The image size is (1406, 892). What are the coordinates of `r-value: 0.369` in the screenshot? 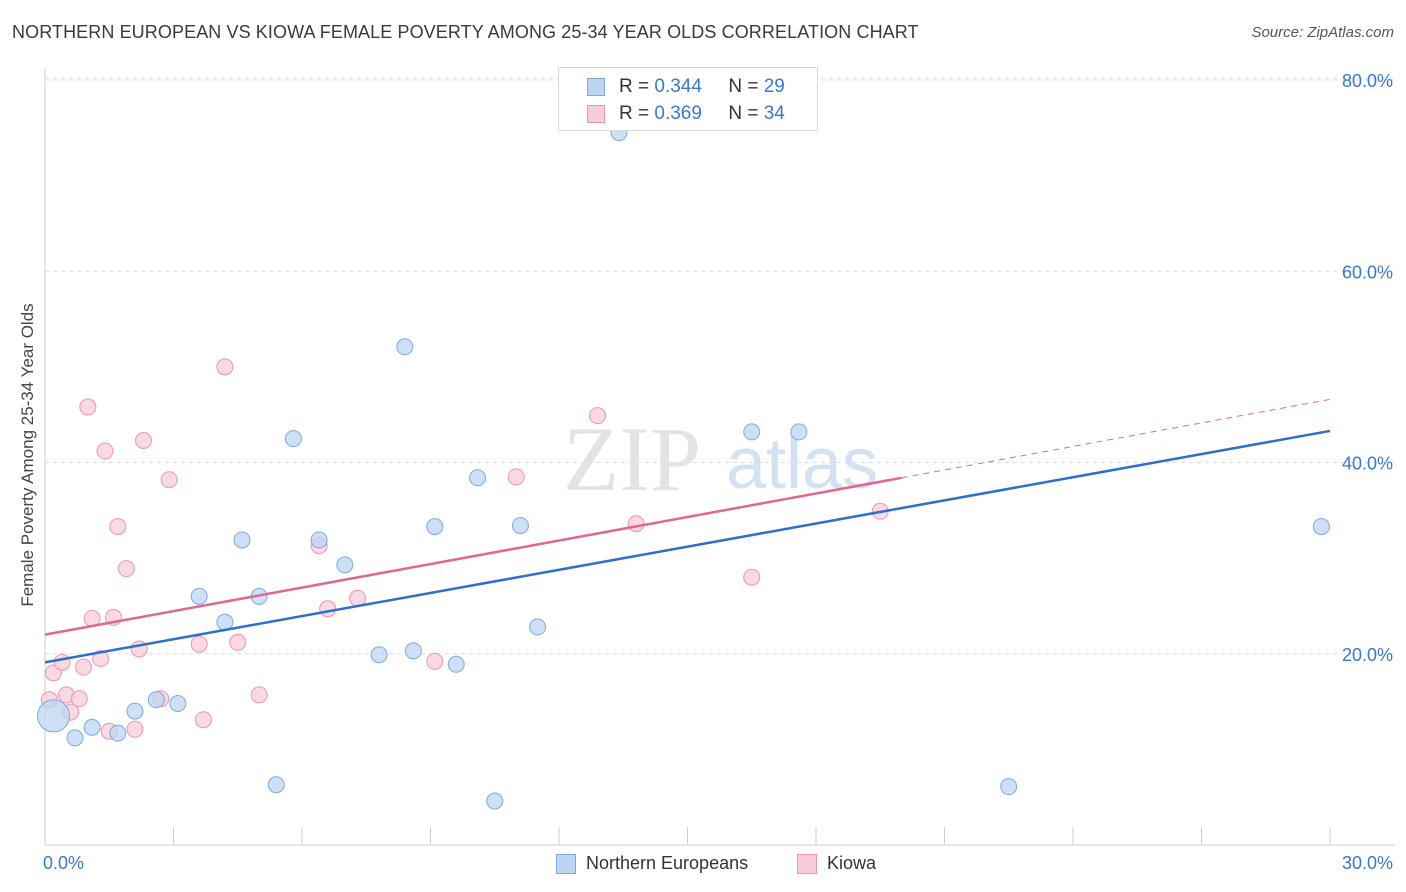 It's located at (678, 113).